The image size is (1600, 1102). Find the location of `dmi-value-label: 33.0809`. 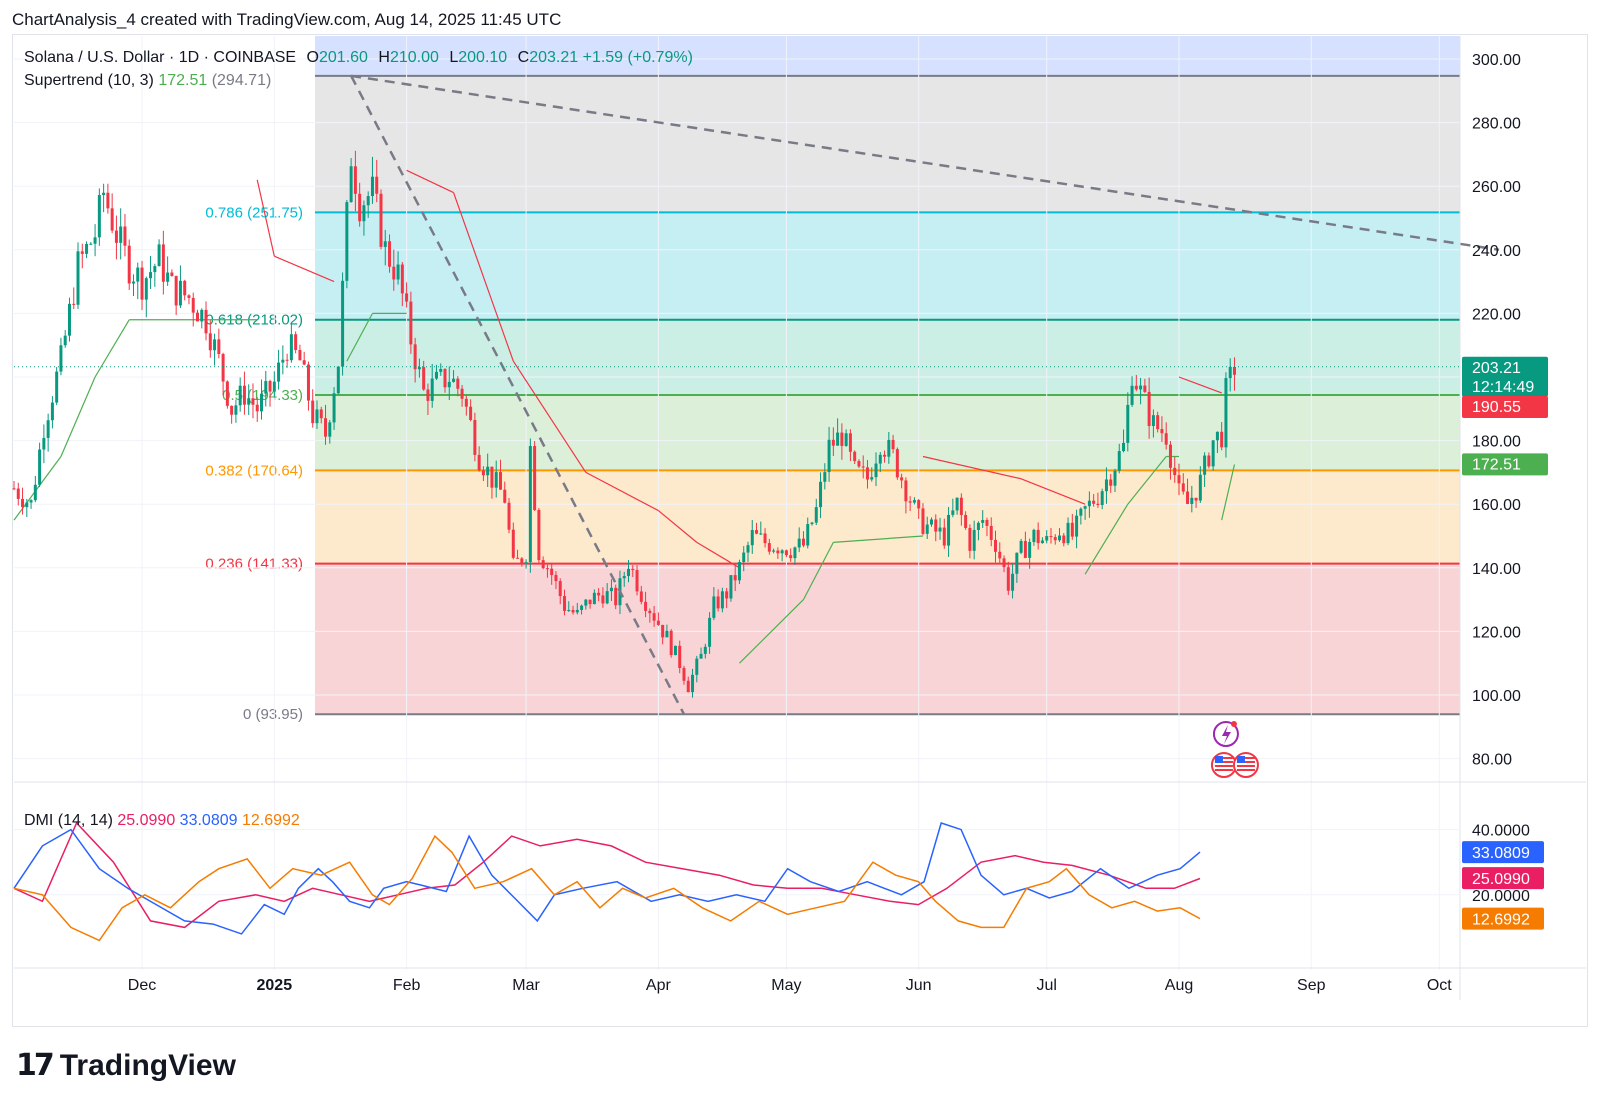

dmi-value-label: 33.0809 is located at coordinates (1501, 853).